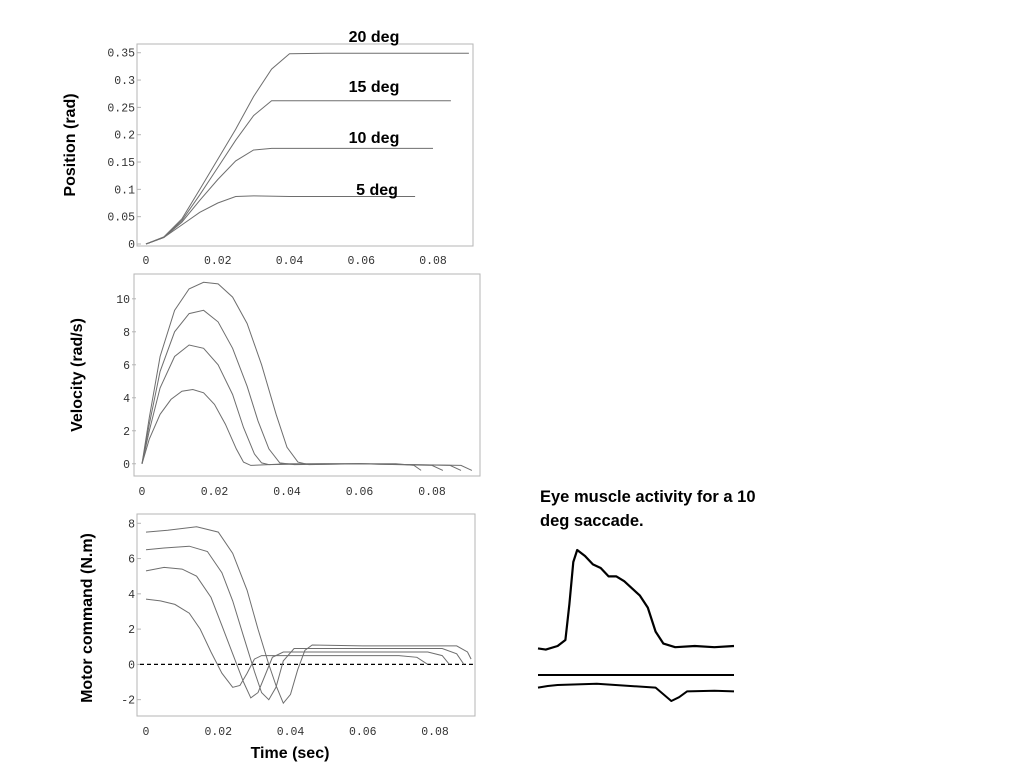 The height and width of the screenshot is (768, 1024). I want to click on velocity-y-label: Velocity (rad/s), so click(77, 375).